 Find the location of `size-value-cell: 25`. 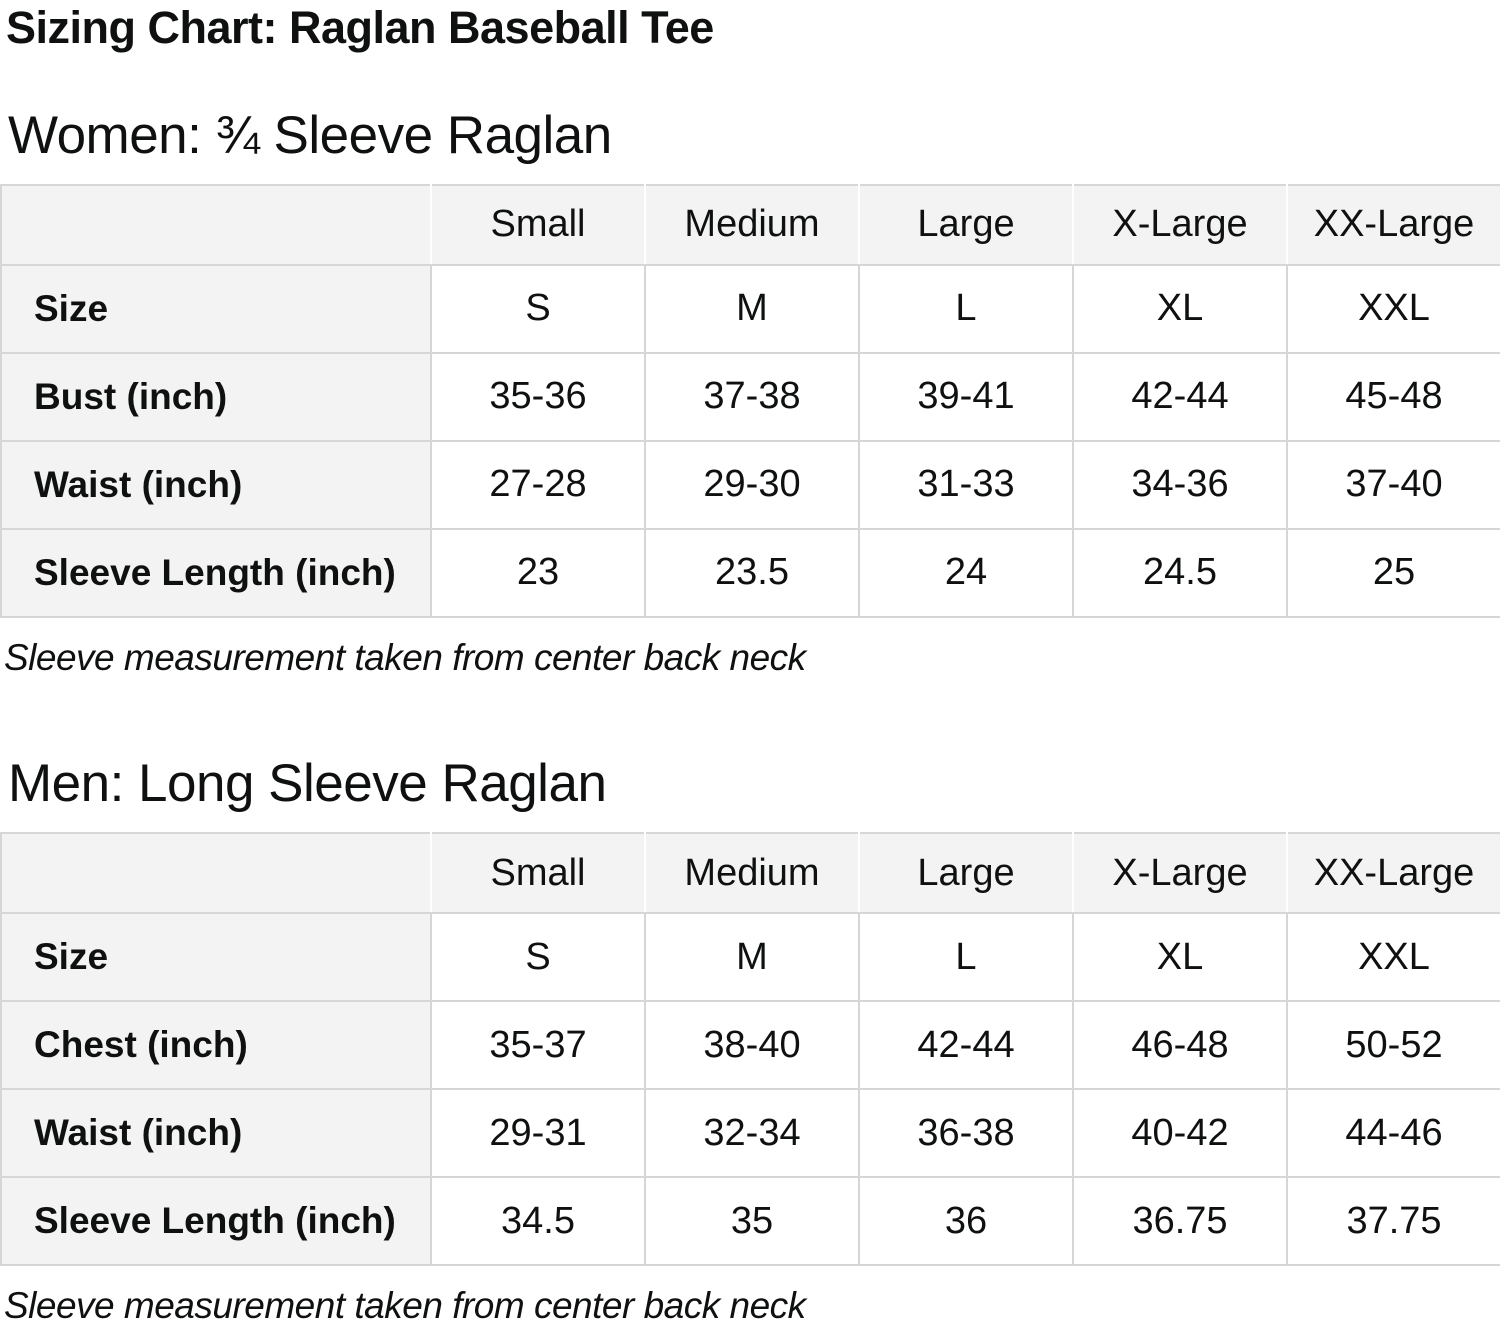

size-value-cell: 25 is located at coordinates (1393, 572).